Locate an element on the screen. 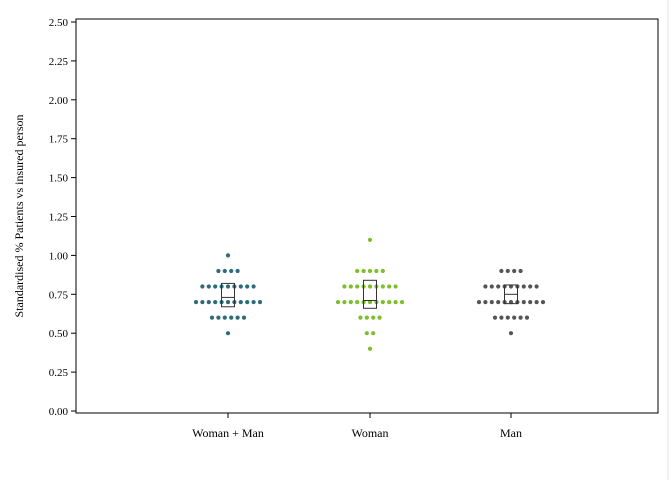 The width and height of the screenshot is (672, 480). y-tick-label: 2.50 is located at coordinates (59, 23).